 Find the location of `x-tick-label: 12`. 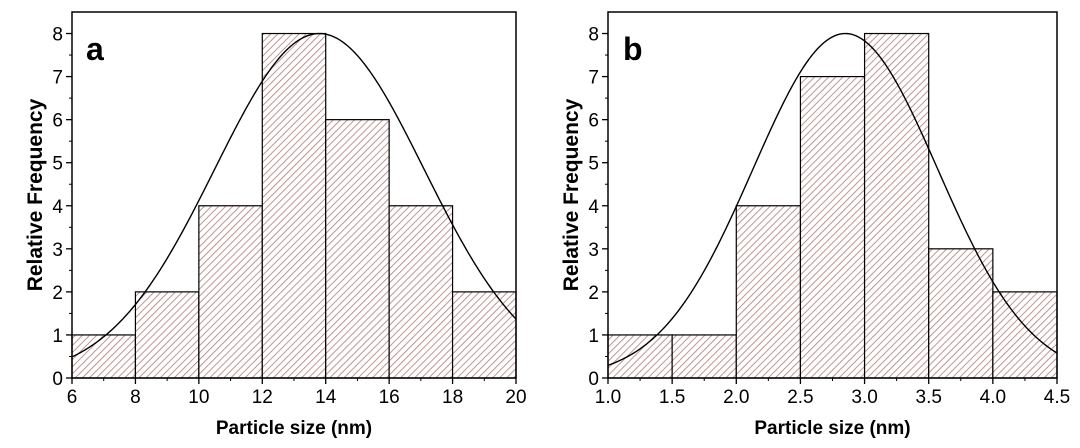

x-tick-label: 12 is located at coordinates (262, 397).